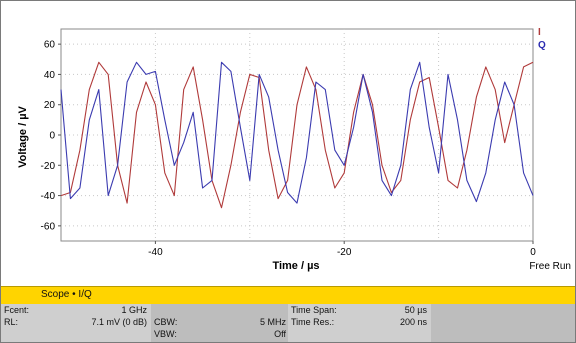  What do you see at coordinates (155, 252) in the screenshot?
I see `x-tick-label: -40` at bounding box center [155, 252].